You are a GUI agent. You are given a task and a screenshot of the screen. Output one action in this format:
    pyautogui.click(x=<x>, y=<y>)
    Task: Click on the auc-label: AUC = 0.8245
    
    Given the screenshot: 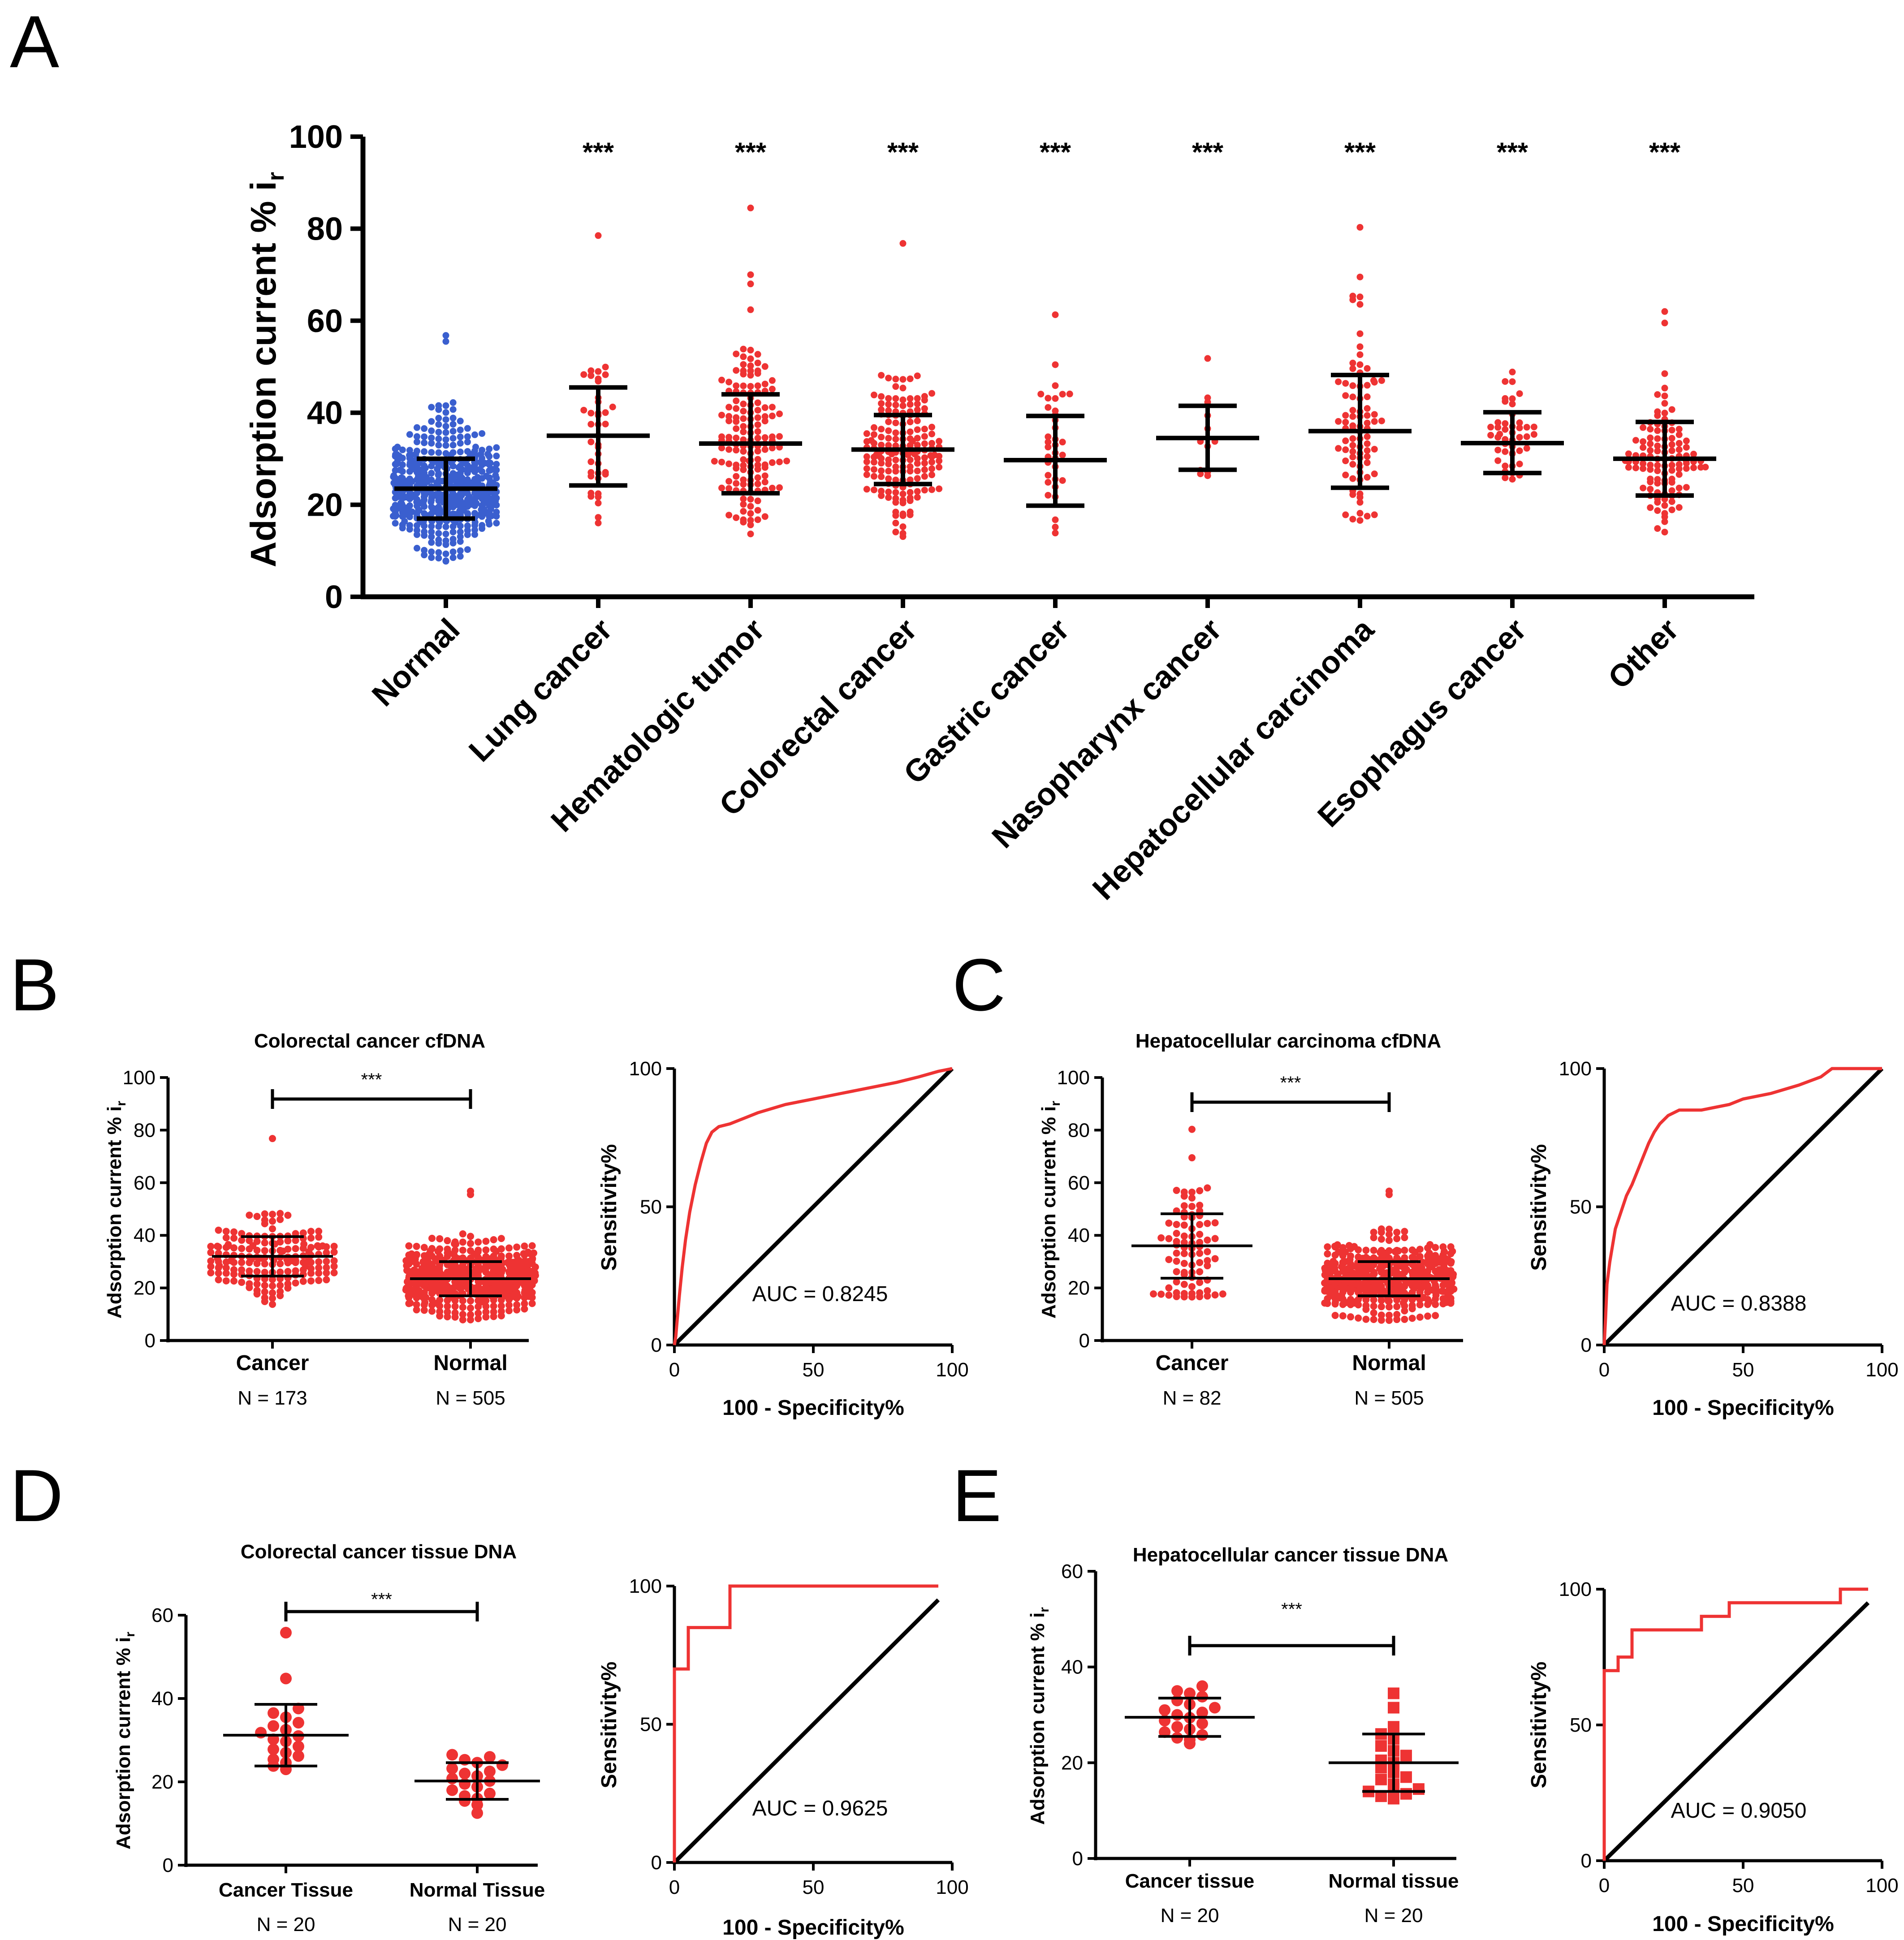 What is the action you would take?
    pyautogui.click(x=820, y=1294)
    